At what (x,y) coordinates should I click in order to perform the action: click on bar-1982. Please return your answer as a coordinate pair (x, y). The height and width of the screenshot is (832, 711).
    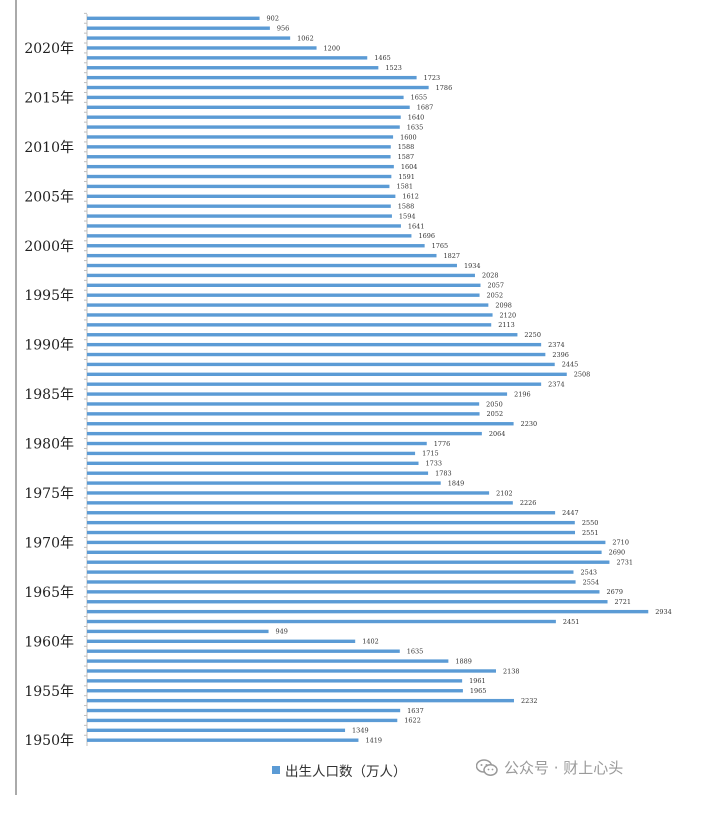
    Looking at the image, I should click on (300, 424).